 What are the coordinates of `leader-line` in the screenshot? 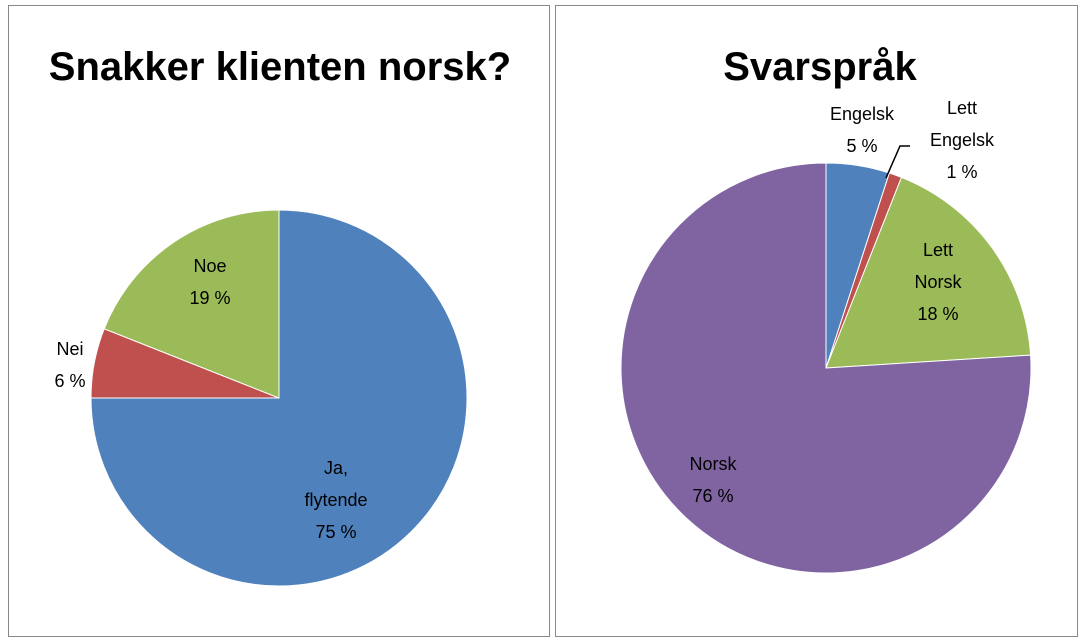 It's located at (897, 162).